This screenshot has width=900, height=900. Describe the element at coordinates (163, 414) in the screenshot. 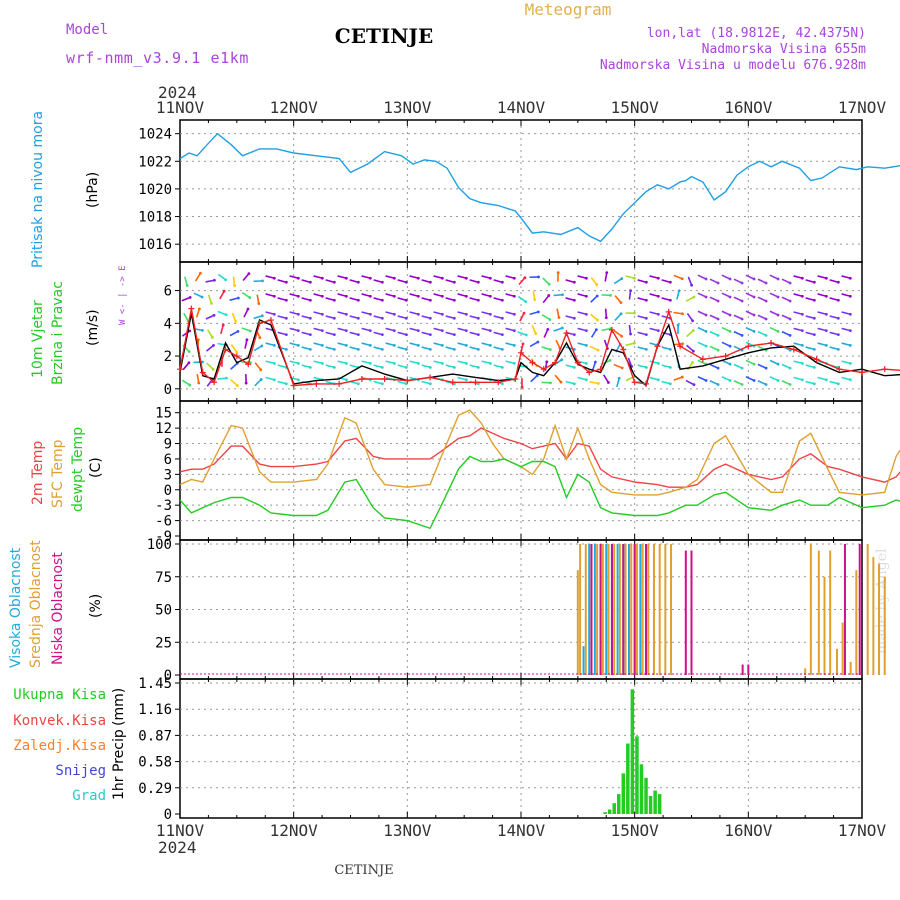

I see `y-tick-label: 15` at that location.